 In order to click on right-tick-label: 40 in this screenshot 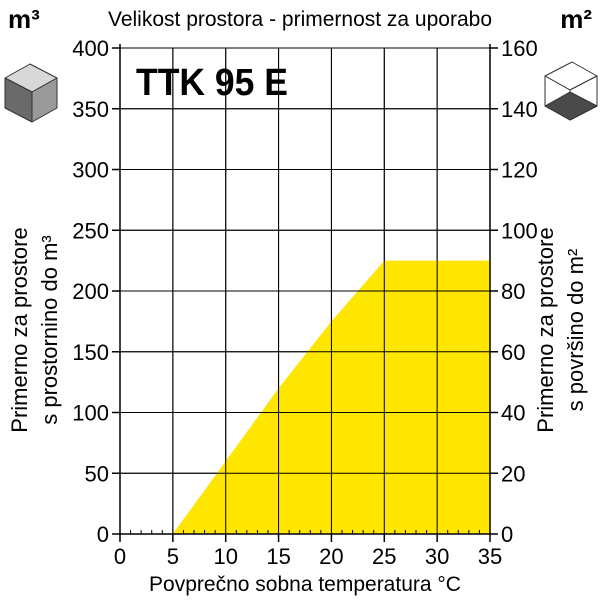, I will do `click(513, 413)`.